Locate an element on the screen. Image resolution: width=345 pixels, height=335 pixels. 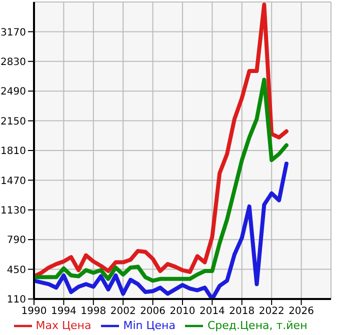
x-tick-label: 2022 is located at coordinates (271, 312).